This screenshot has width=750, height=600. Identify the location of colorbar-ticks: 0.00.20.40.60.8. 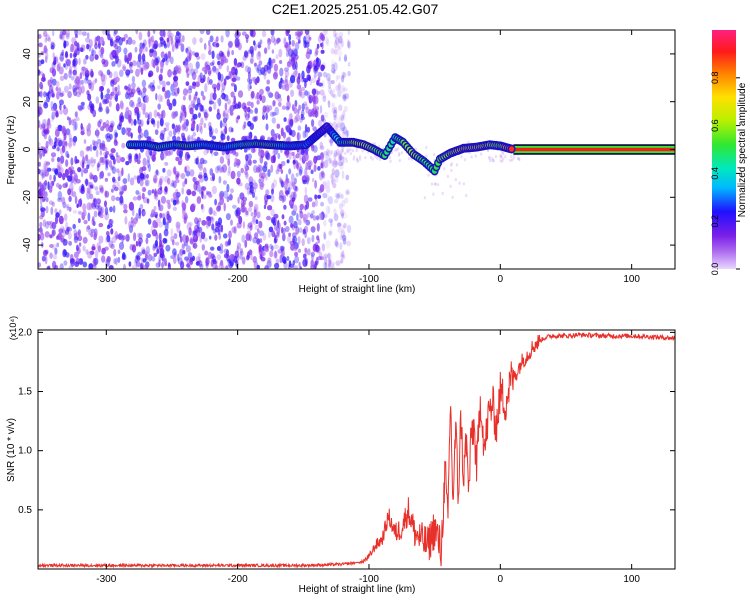
(725, 173).